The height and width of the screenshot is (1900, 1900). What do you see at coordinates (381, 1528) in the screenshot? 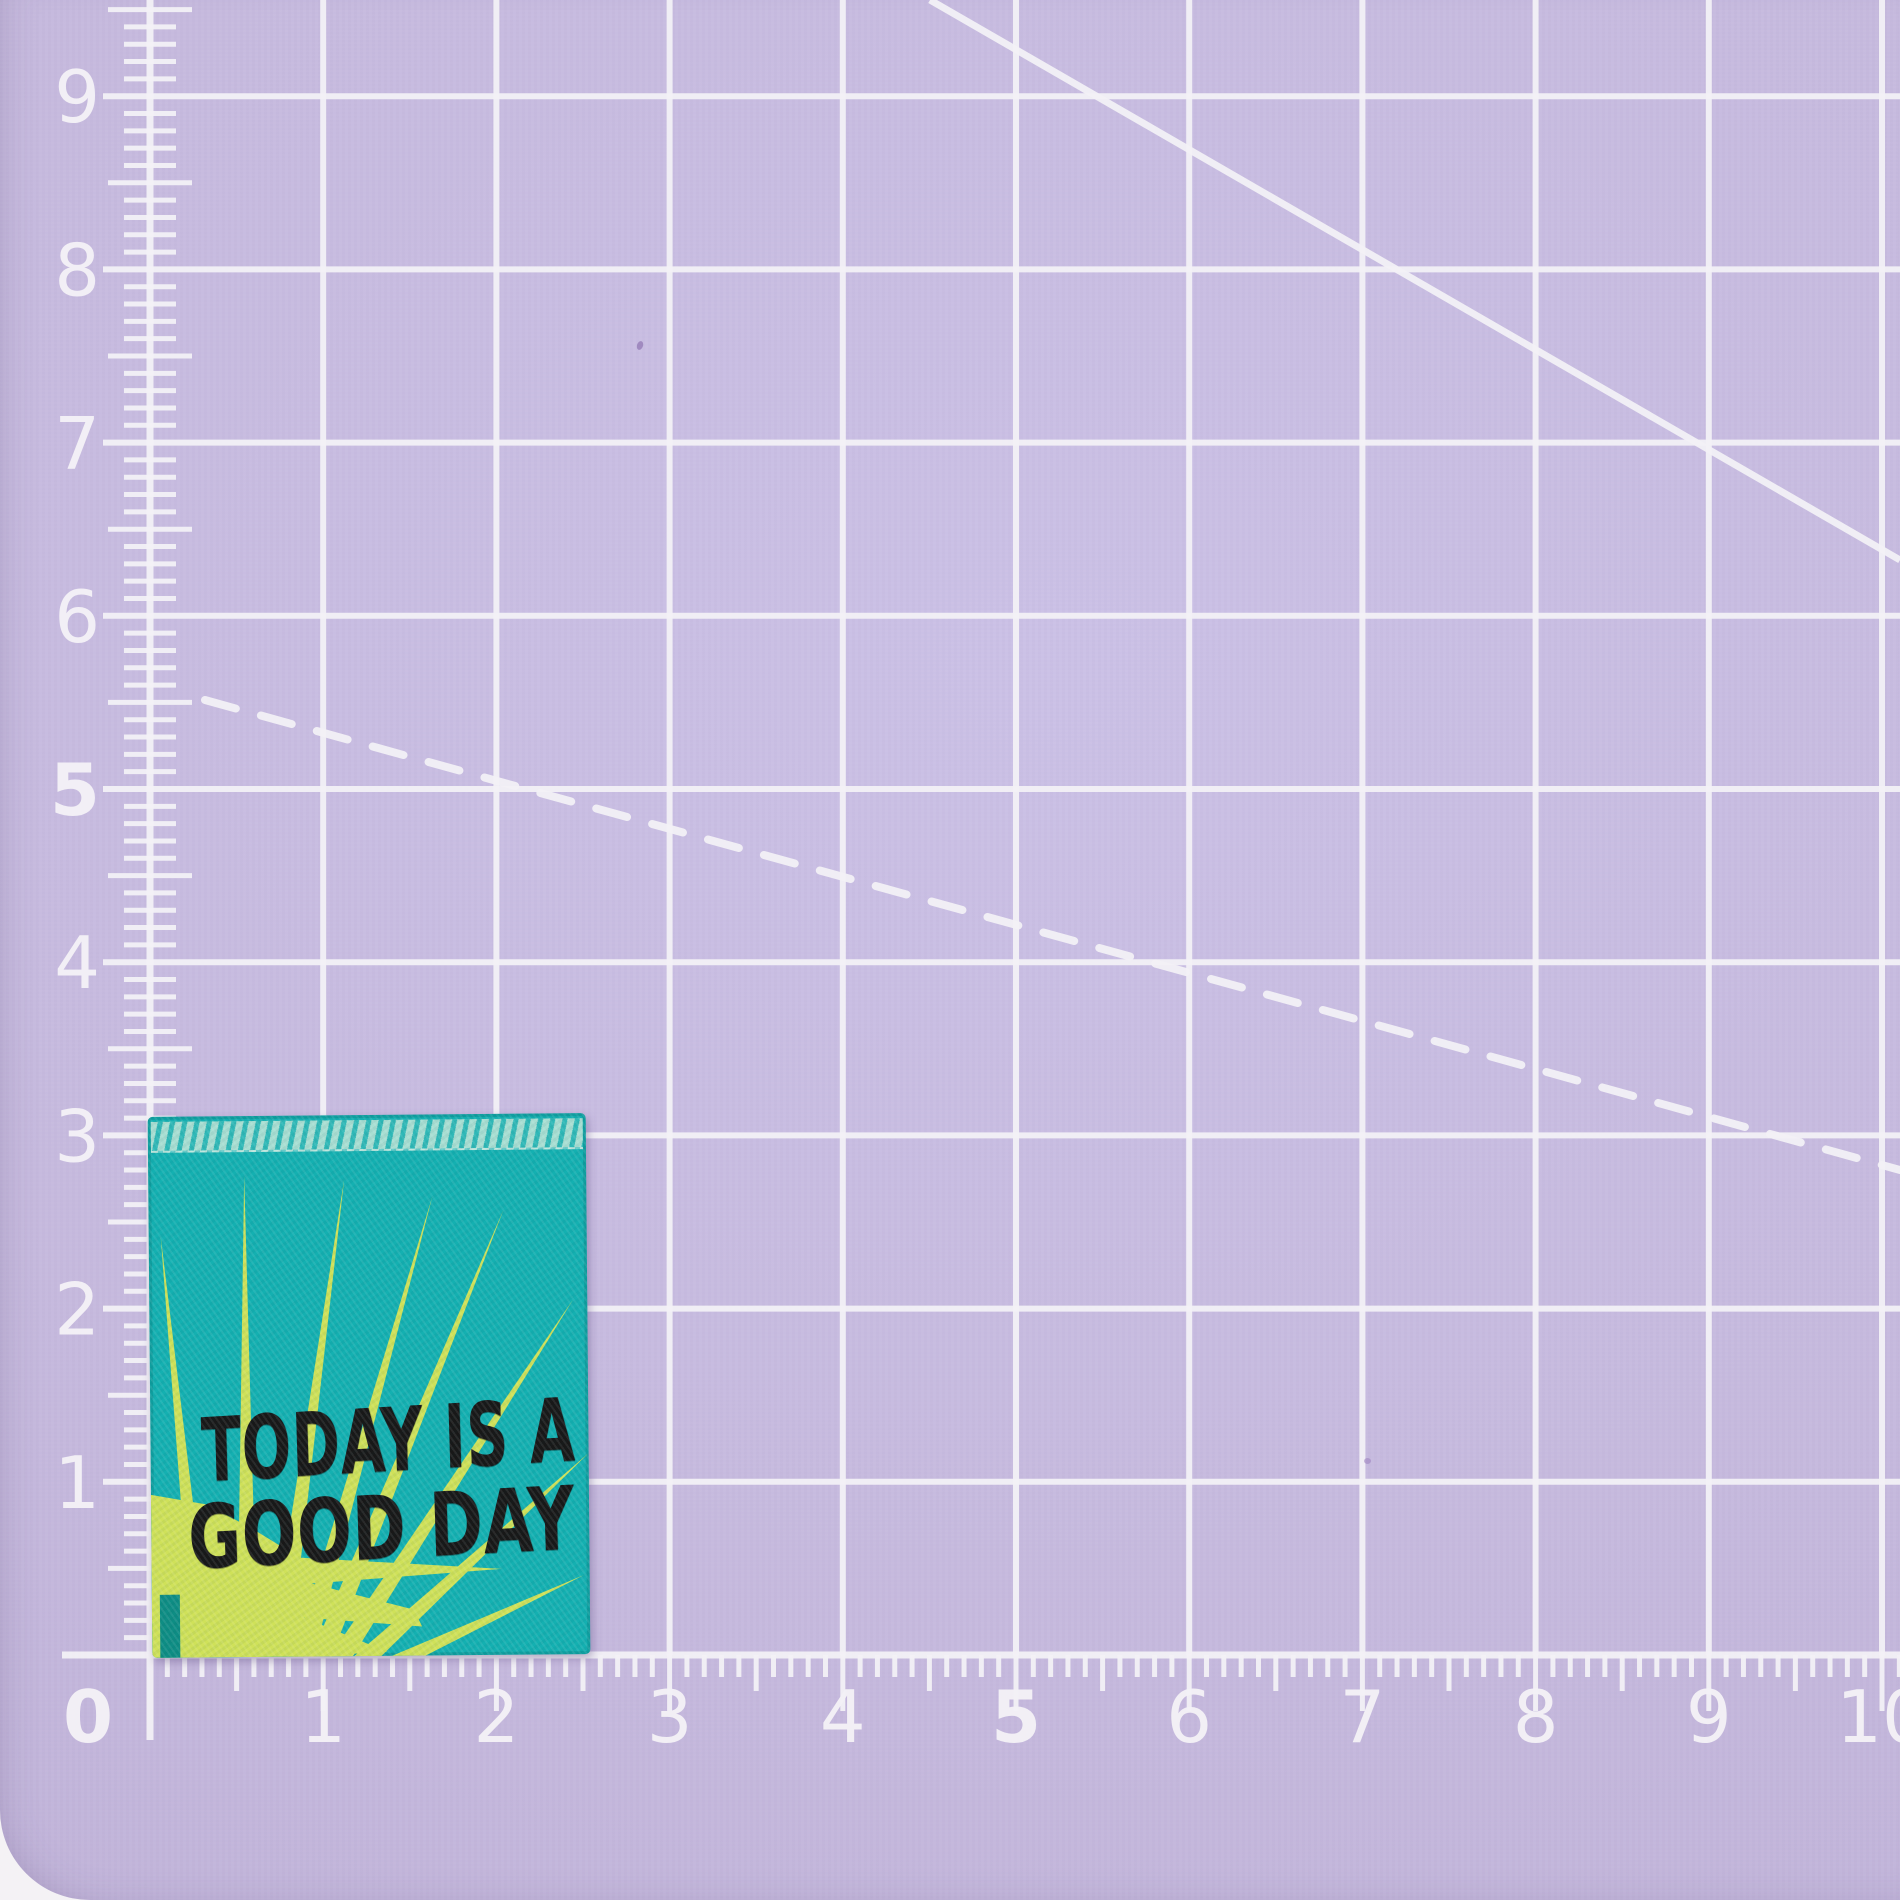
I see `label-text-line2: GOOD DAY` at bounding box center [381, 1528].